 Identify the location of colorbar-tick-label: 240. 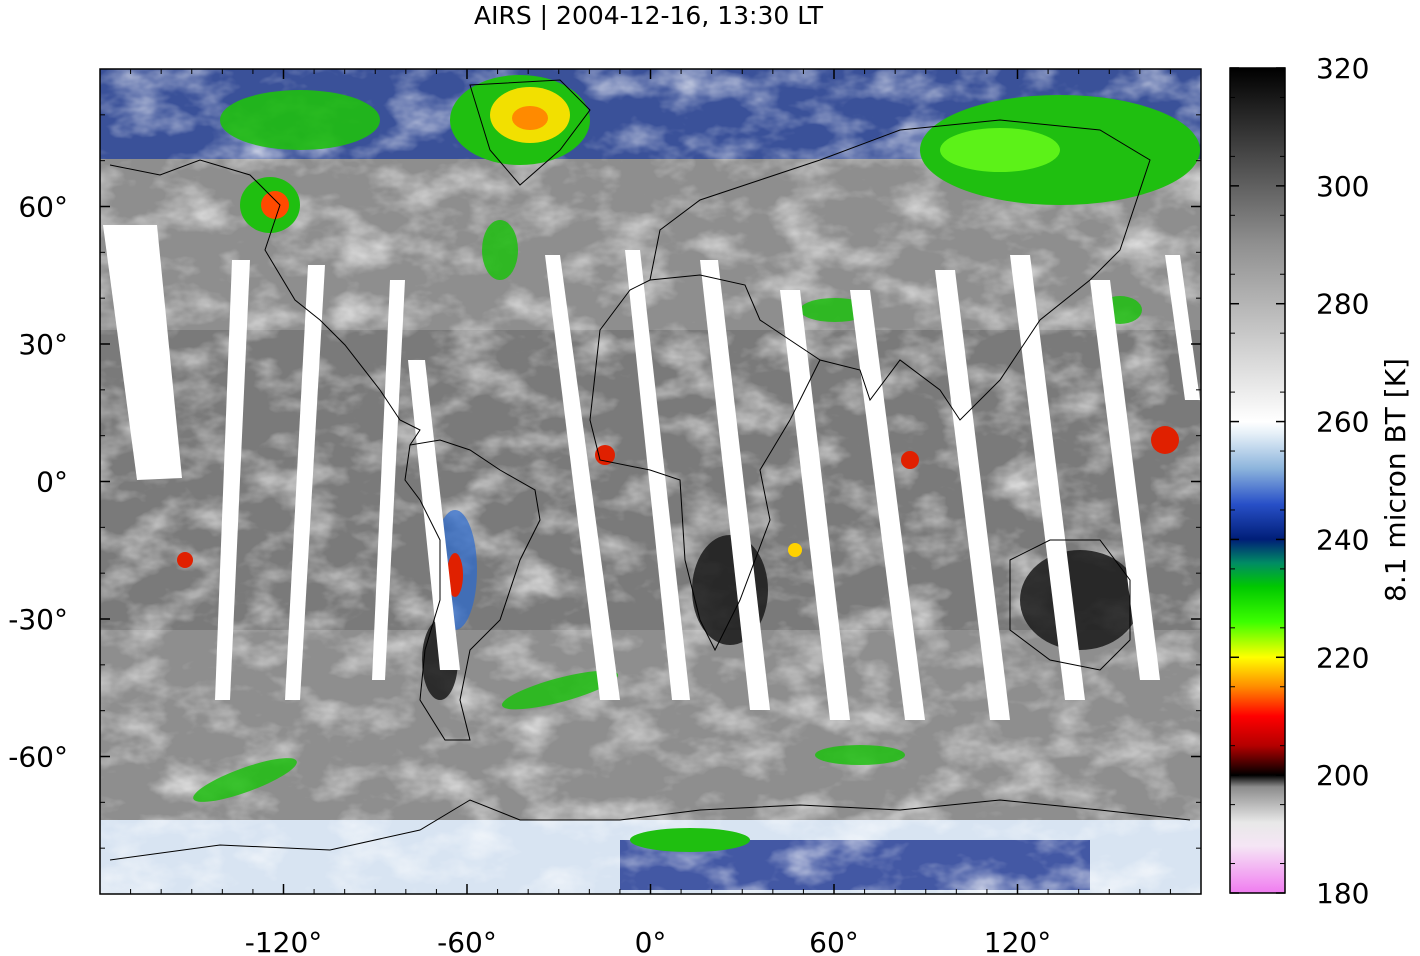
(1342, 539).